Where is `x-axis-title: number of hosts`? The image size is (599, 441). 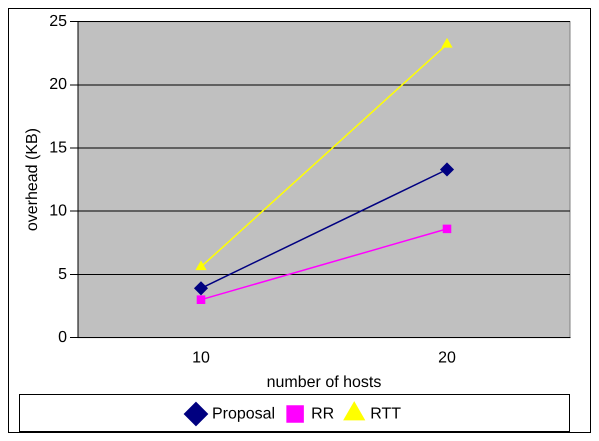 x-axis-title: number of hosts is located at coordinates (324, 382).